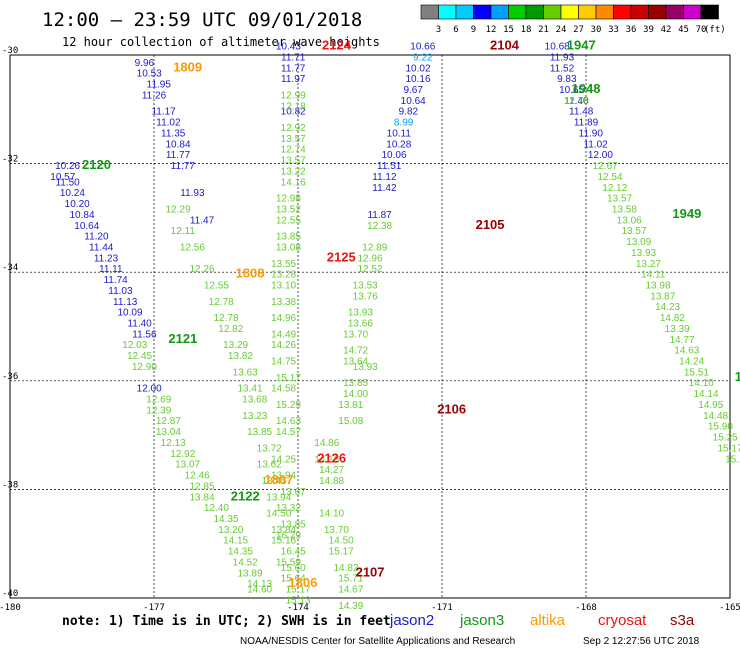  I want to click on swh-value-jason3: 14.57, so click(288, 432).